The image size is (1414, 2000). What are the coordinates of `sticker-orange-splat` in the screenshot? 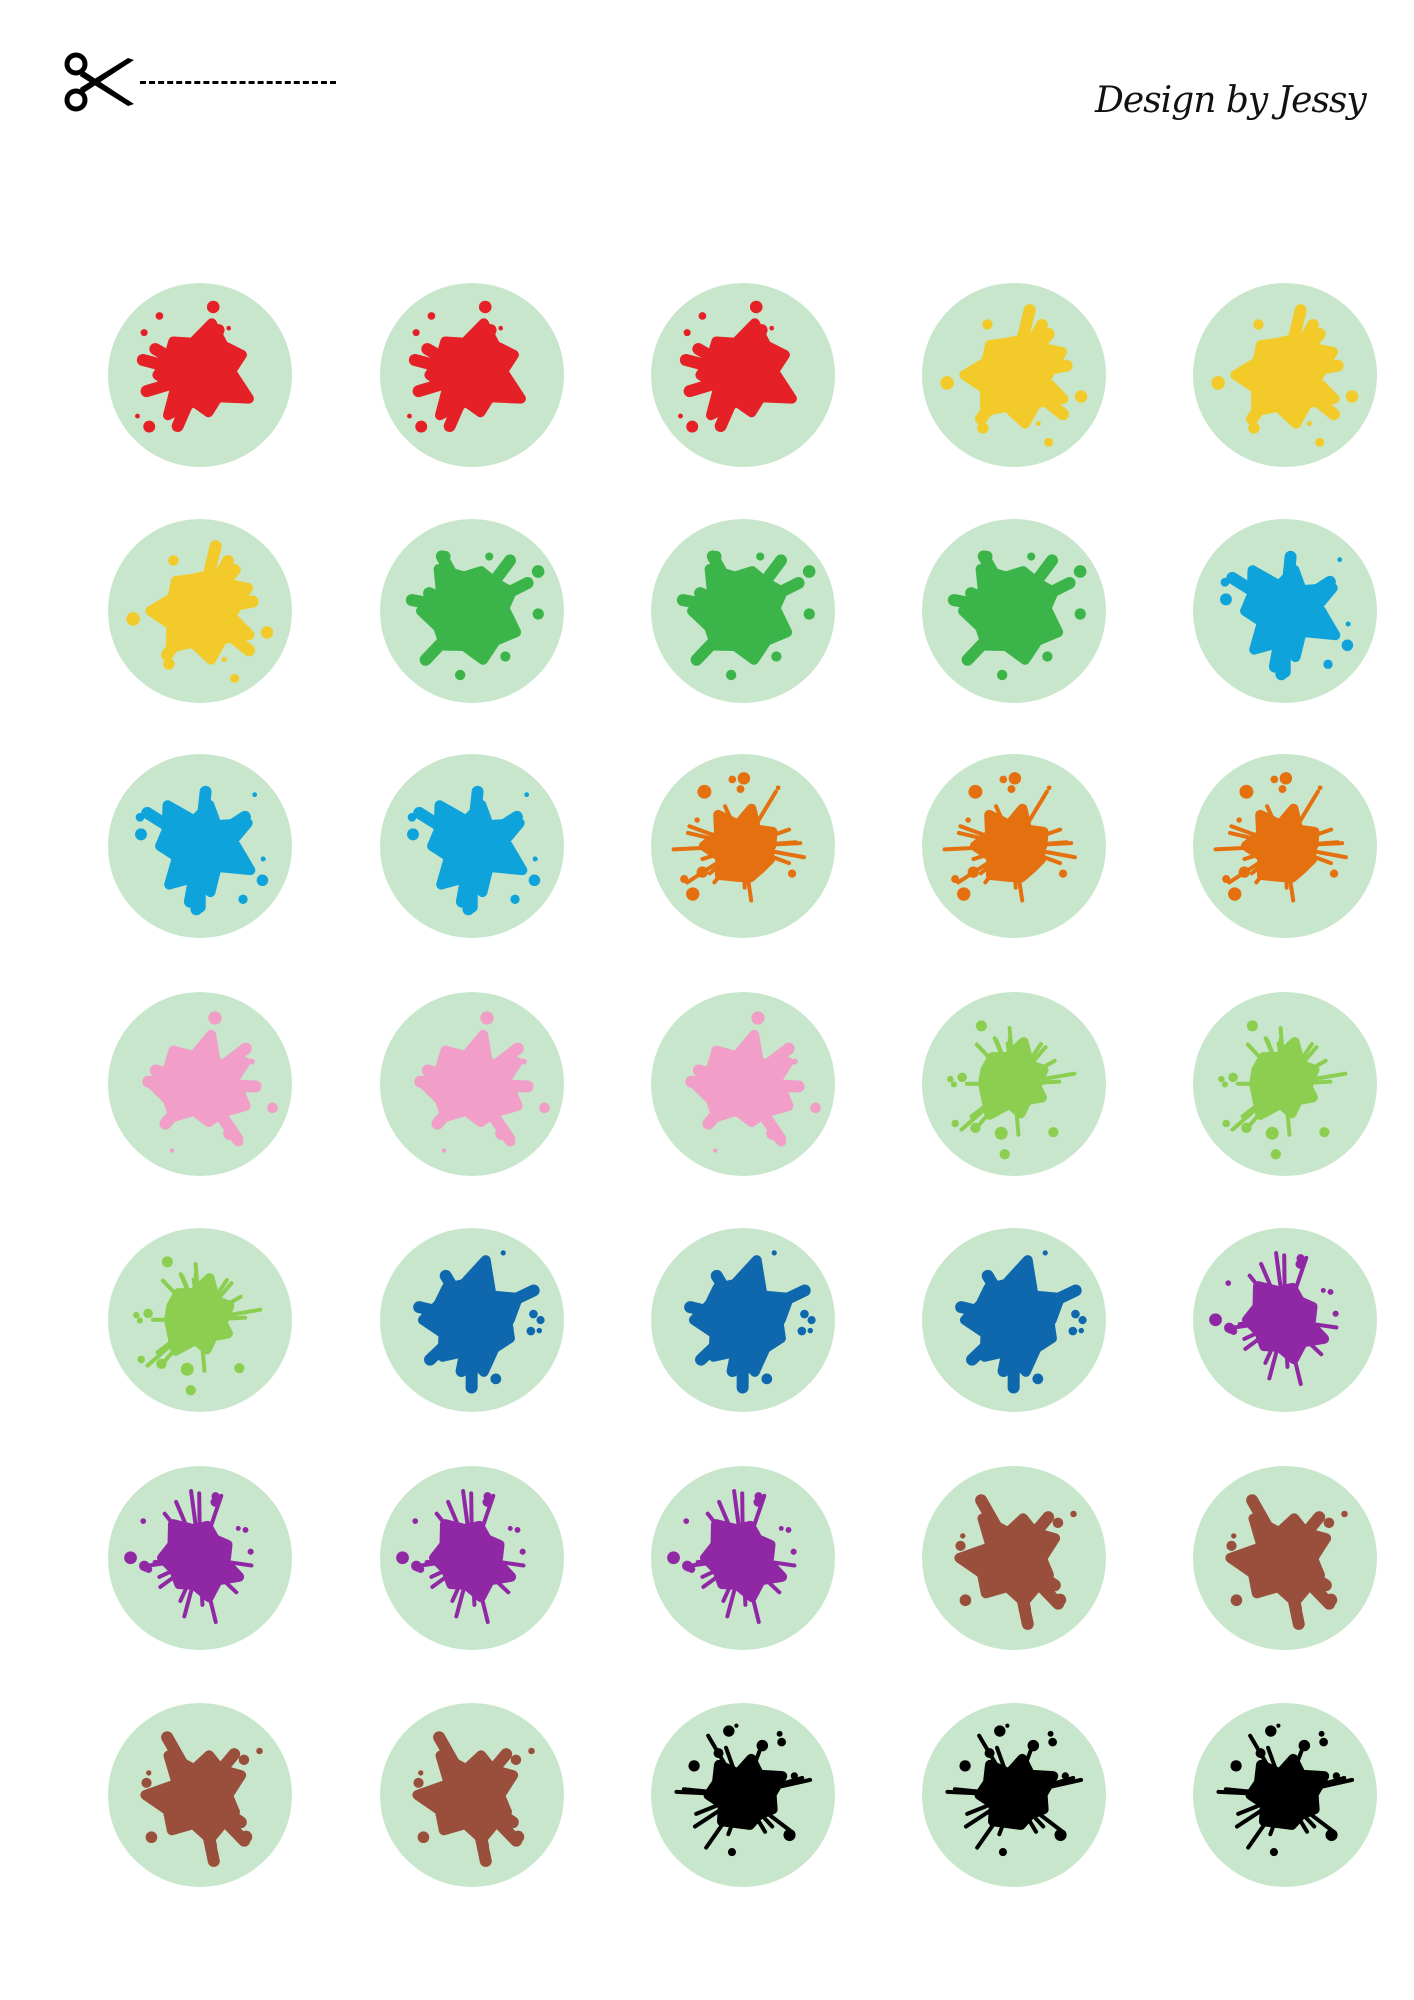 It's located at (1014, 846).